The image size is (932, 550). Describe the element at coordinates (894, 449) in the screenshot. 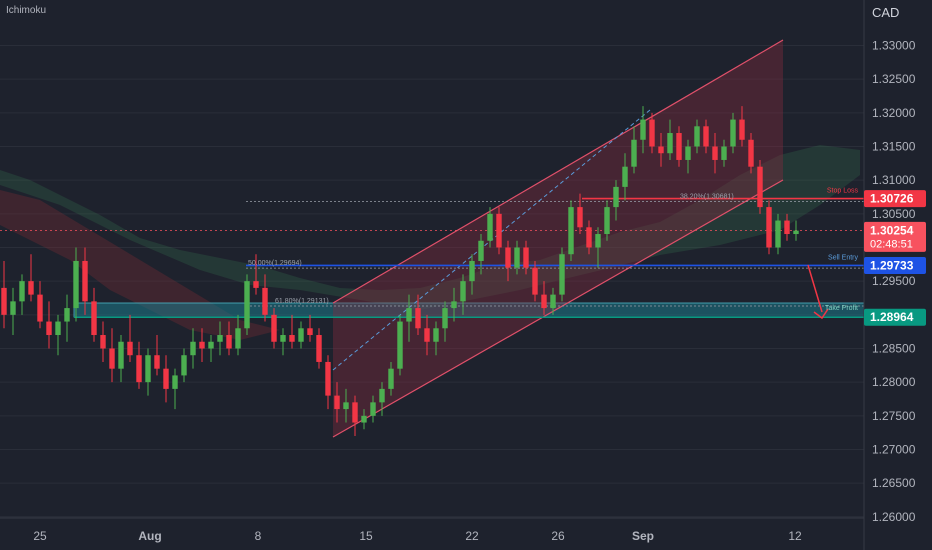

I see `y-tick-label: 1.27000` at that location.